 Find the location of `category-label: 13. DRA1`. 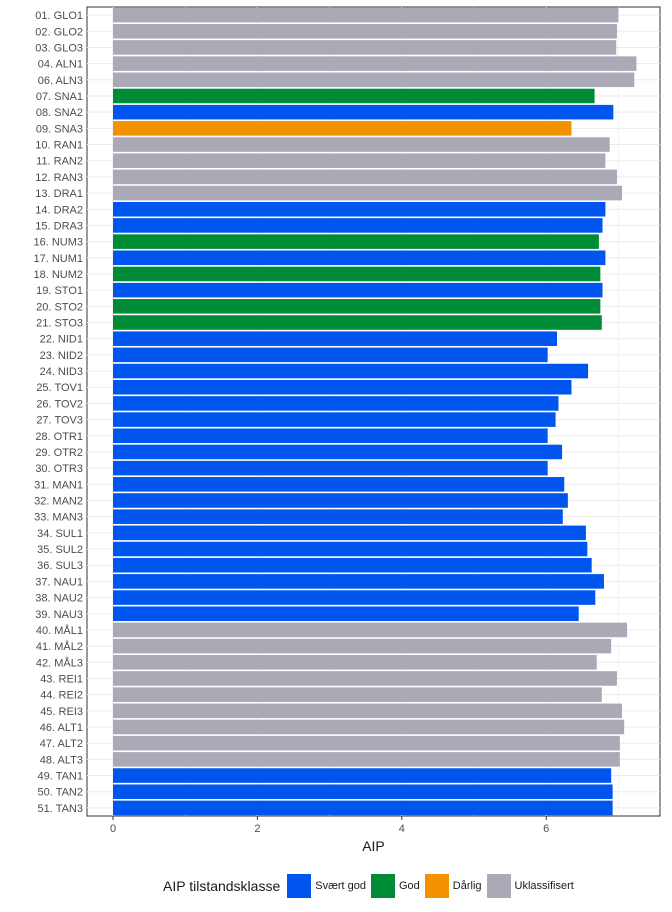

category-label: 13. DRA1 is located at coordinates (59, 194).